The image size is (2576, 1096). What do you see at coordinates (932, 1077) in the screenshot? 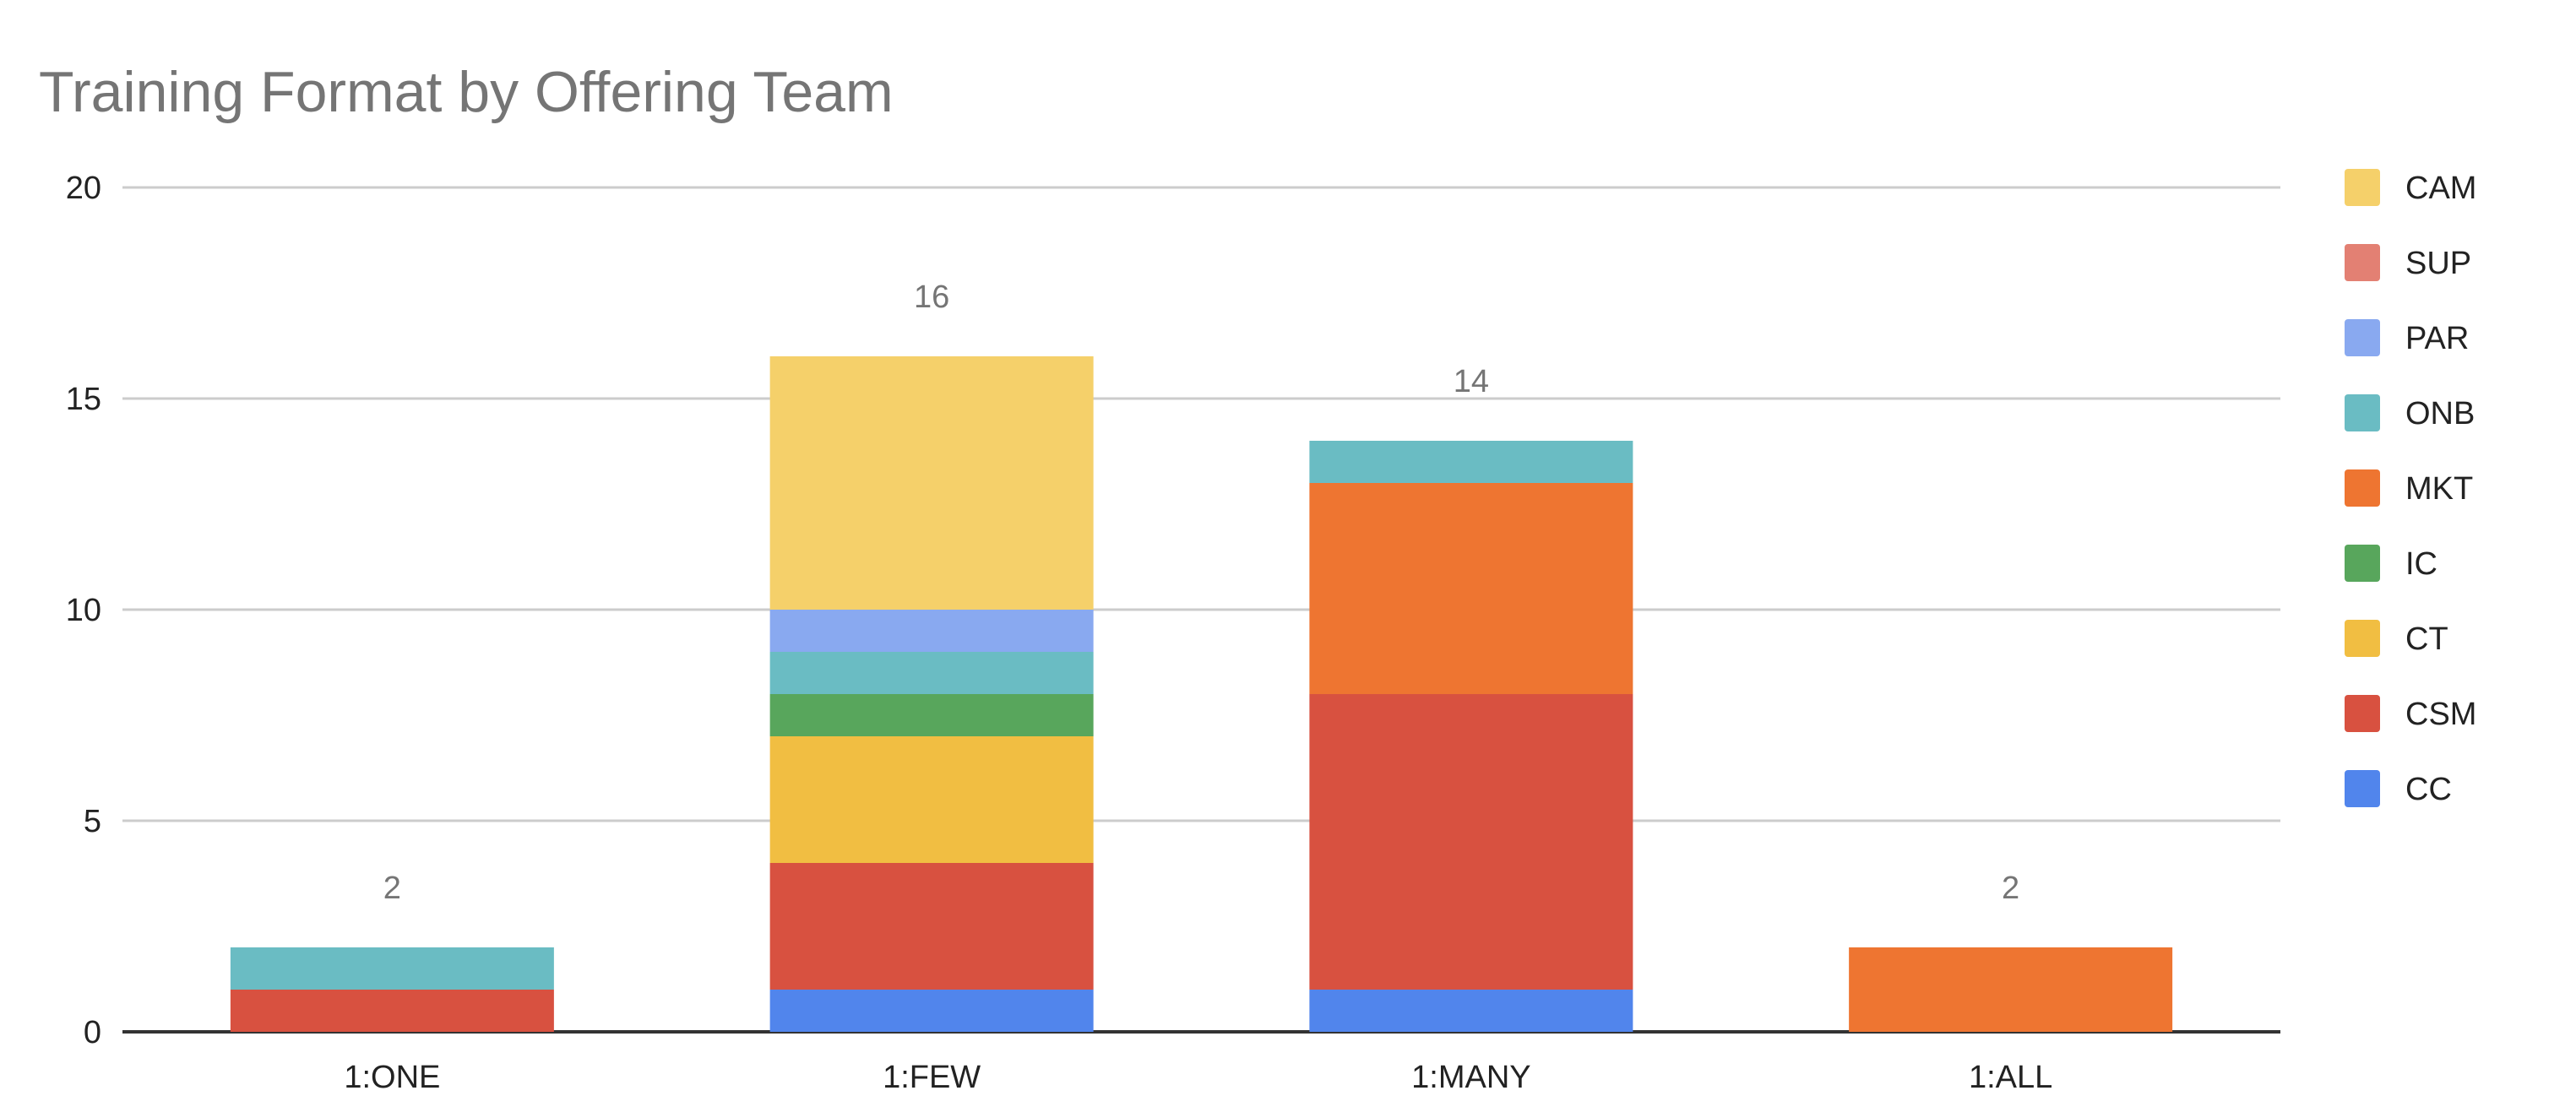
I see `x-tick-label: 1:FEW` at bounding box center [932, 1077].